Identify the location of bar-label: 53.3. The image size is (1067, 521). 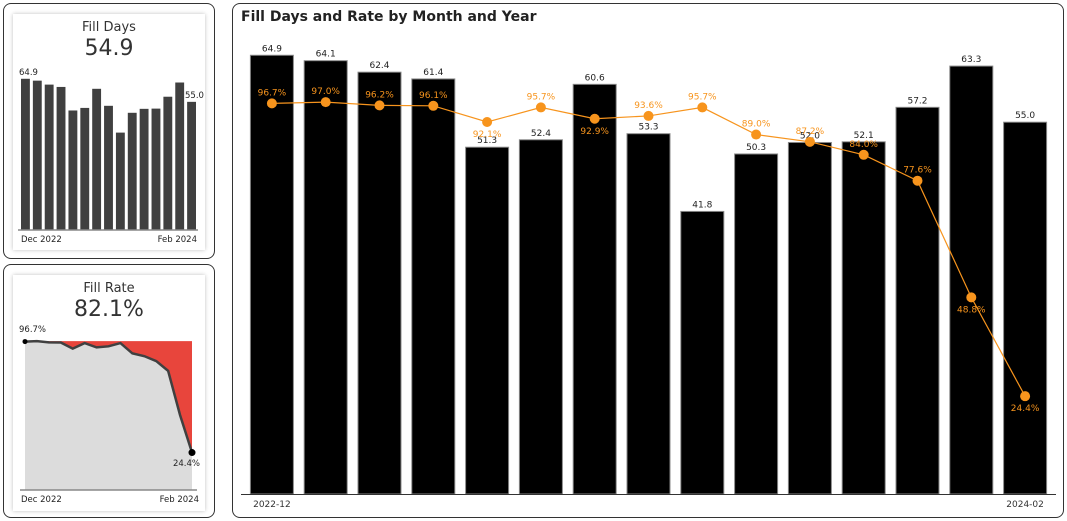
(648, 128).